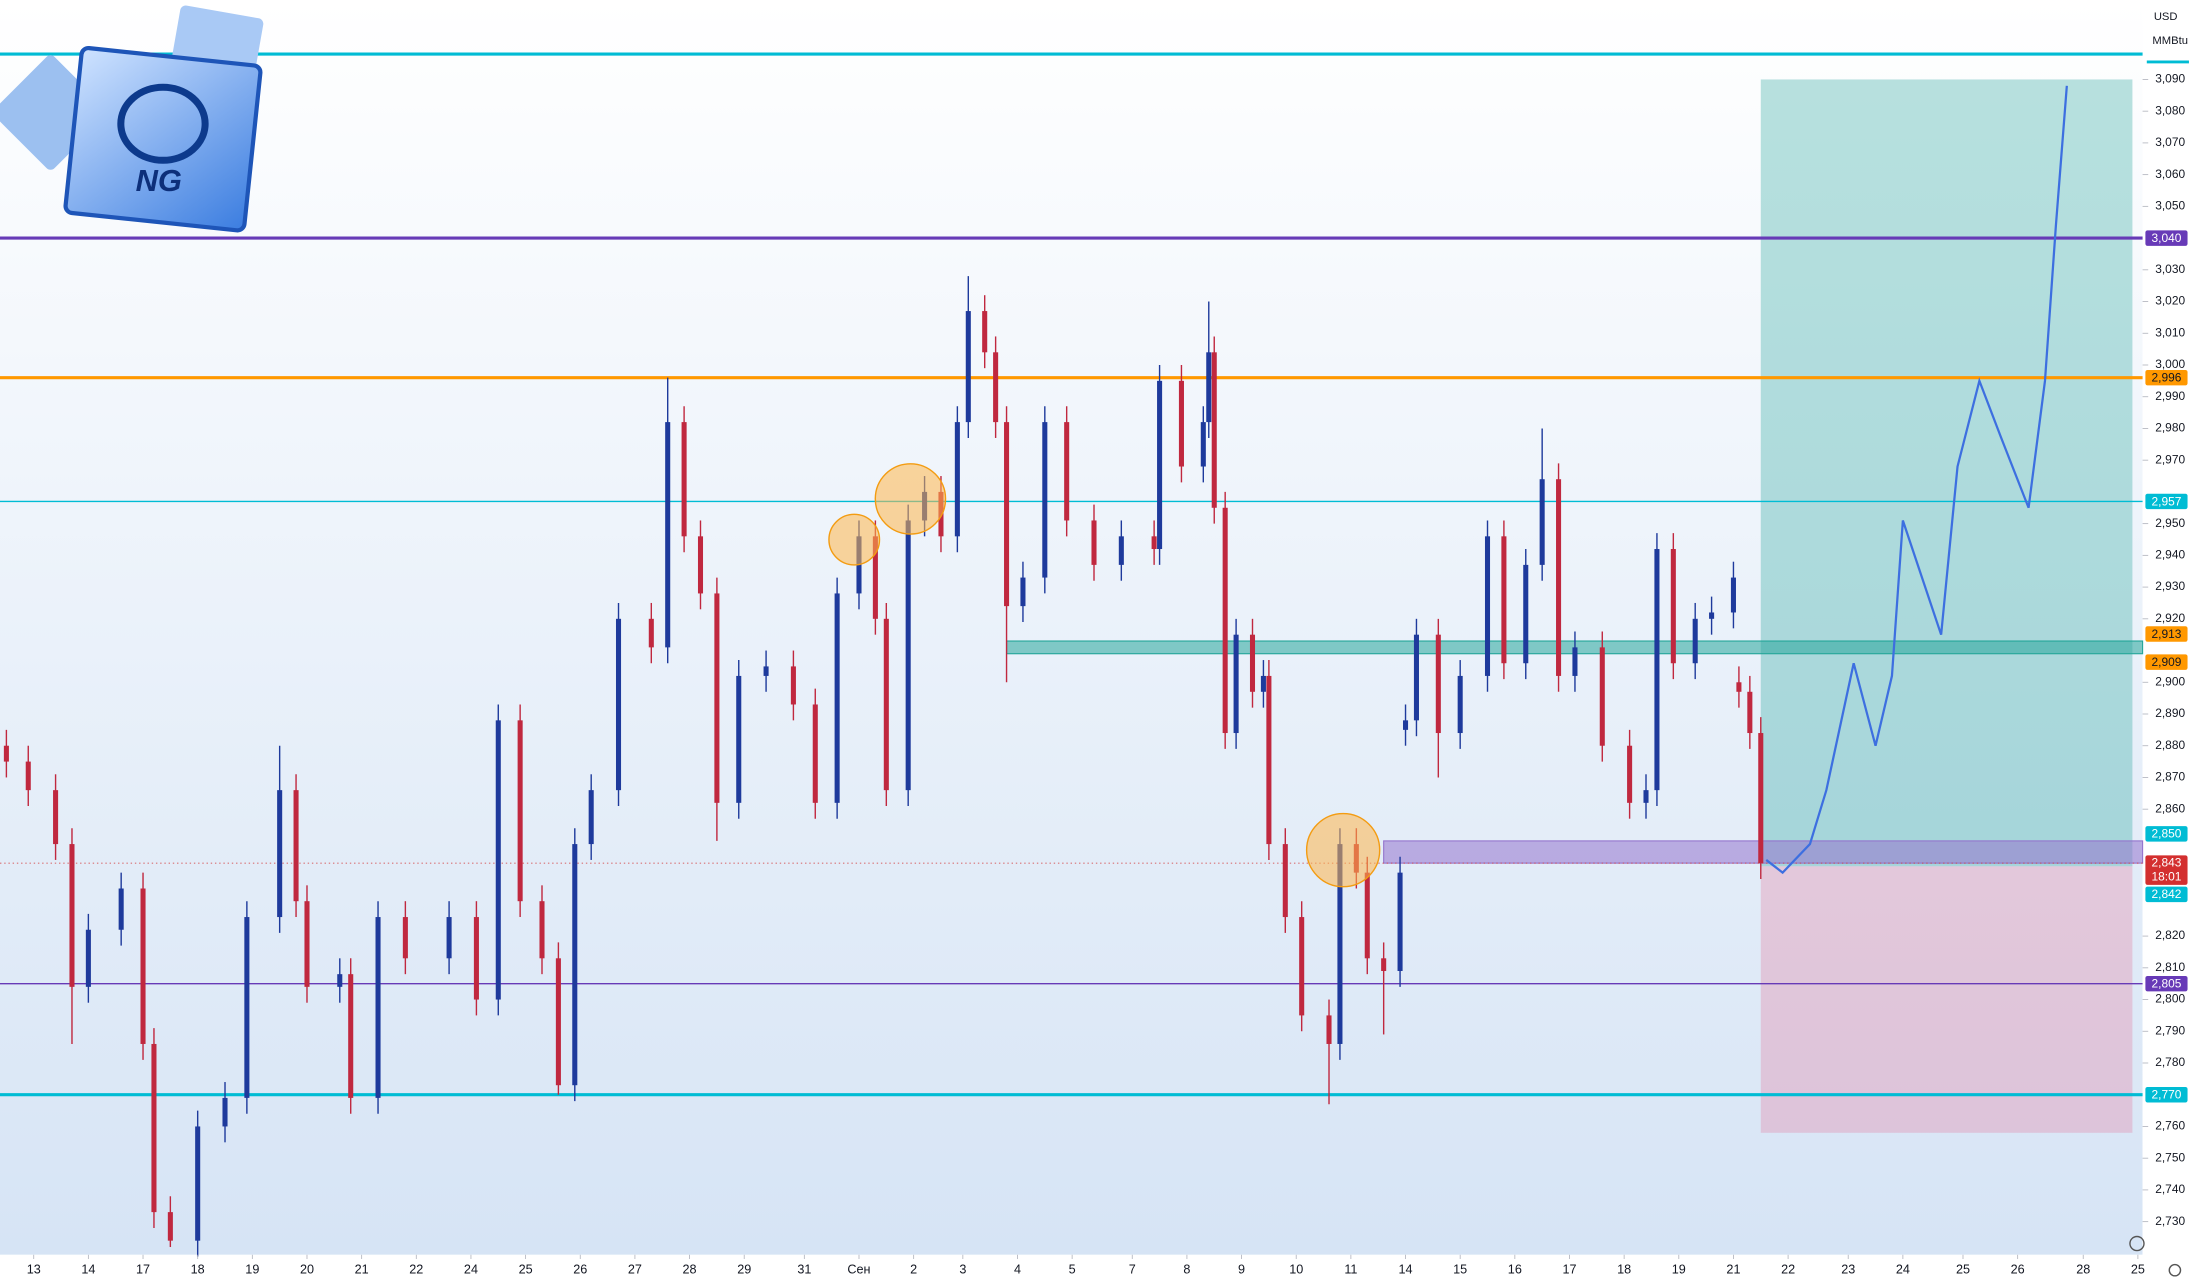 The image size is (2203, 1283). What do you see at coordinates (2170, 713) in the screenshot?
I see `y-tick-label: 2,890` at bounding box center [2170, 713].